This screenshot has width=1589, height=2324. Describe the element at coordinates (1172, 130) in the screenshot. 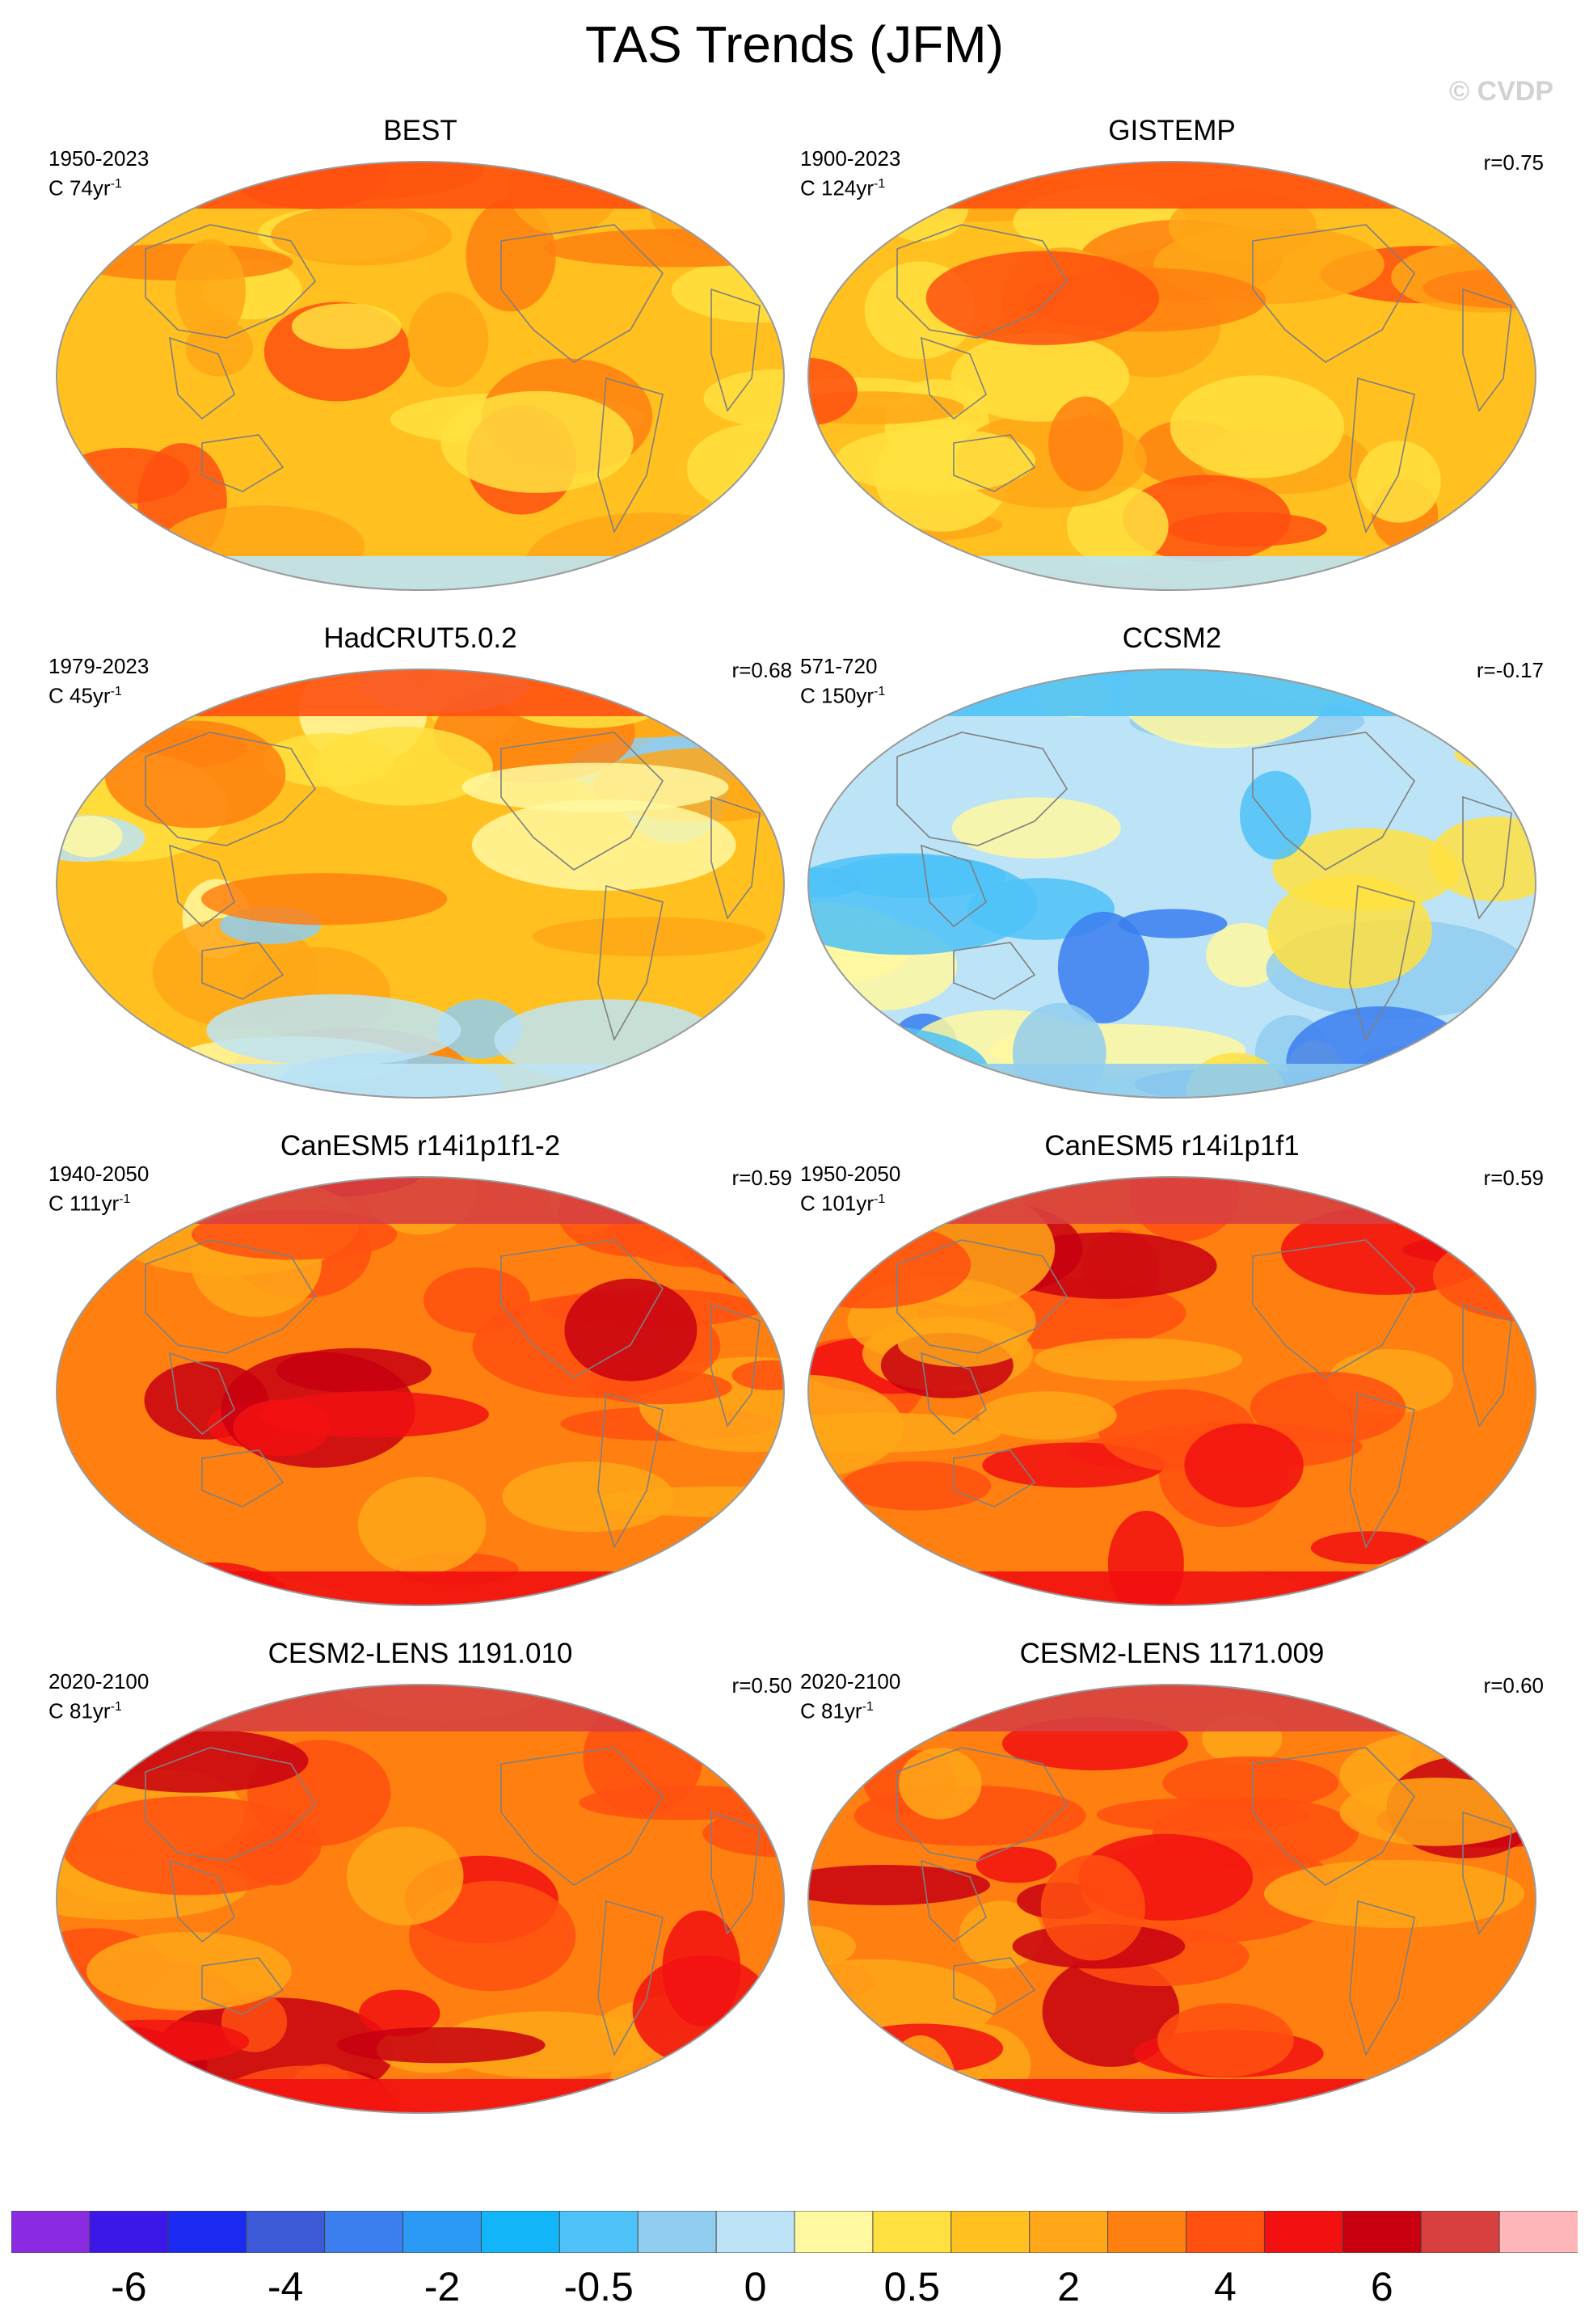

I see `panel-title: GISTEMP` at that location.